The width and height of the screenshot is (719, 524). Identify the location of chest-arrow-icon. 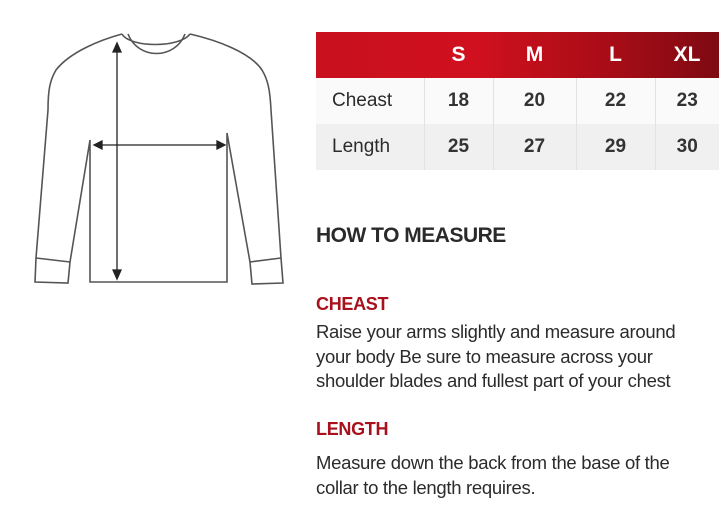
(159, 145).